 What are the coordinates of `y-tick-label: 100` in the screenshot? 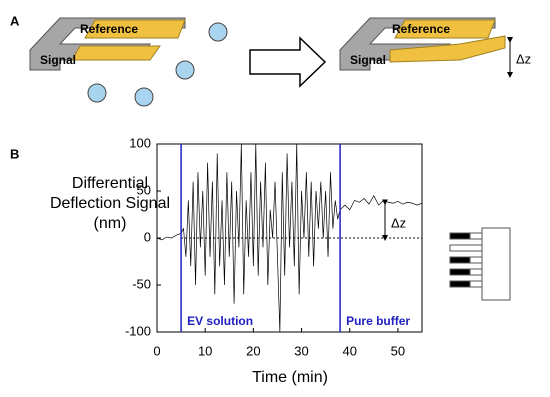 It's located at (140, 142).